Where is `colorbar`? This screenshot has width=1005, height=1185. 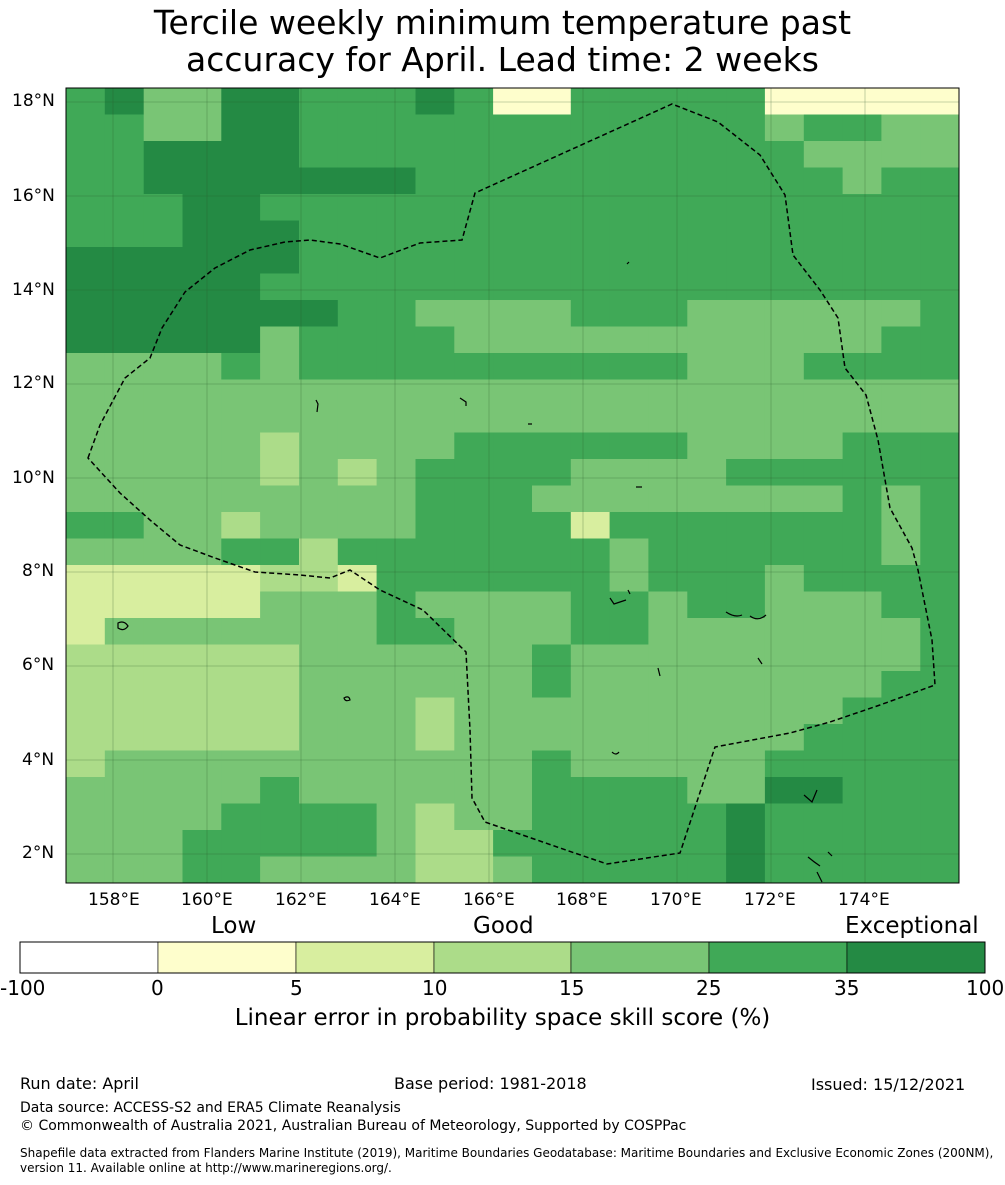
colorbar is located at coordinates (502, 957).